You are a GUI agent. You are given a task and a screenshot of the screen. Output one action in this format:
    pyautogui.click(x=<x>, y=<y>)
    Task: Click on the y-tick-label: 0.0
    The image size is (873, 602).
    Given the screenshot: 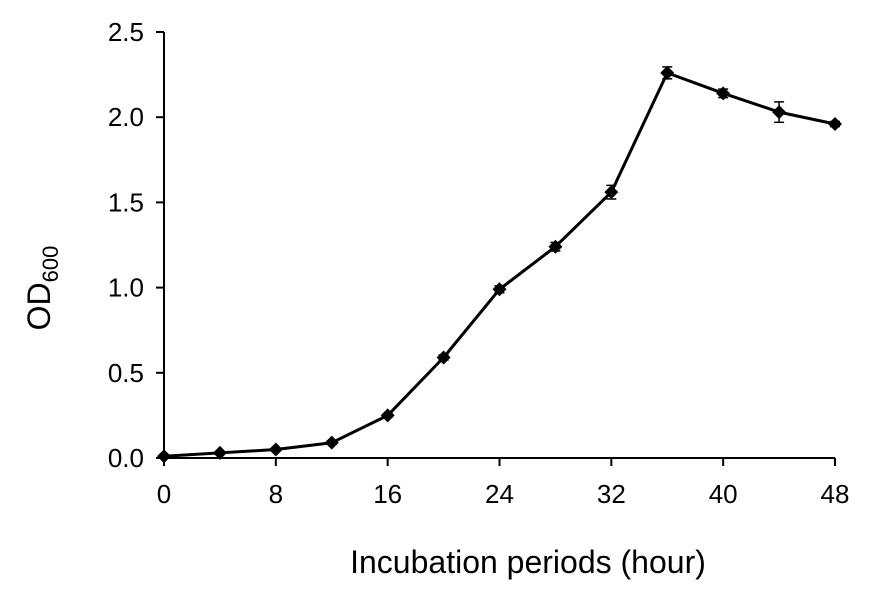 What is the action you would take?
    pyautogui.click(x=126, y=458)
    